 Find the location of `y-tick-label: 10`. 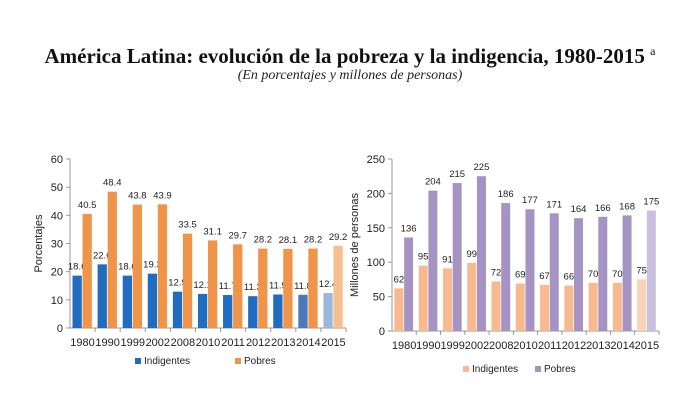

y-tick-label: 10 is located at coordinates (57, 301).